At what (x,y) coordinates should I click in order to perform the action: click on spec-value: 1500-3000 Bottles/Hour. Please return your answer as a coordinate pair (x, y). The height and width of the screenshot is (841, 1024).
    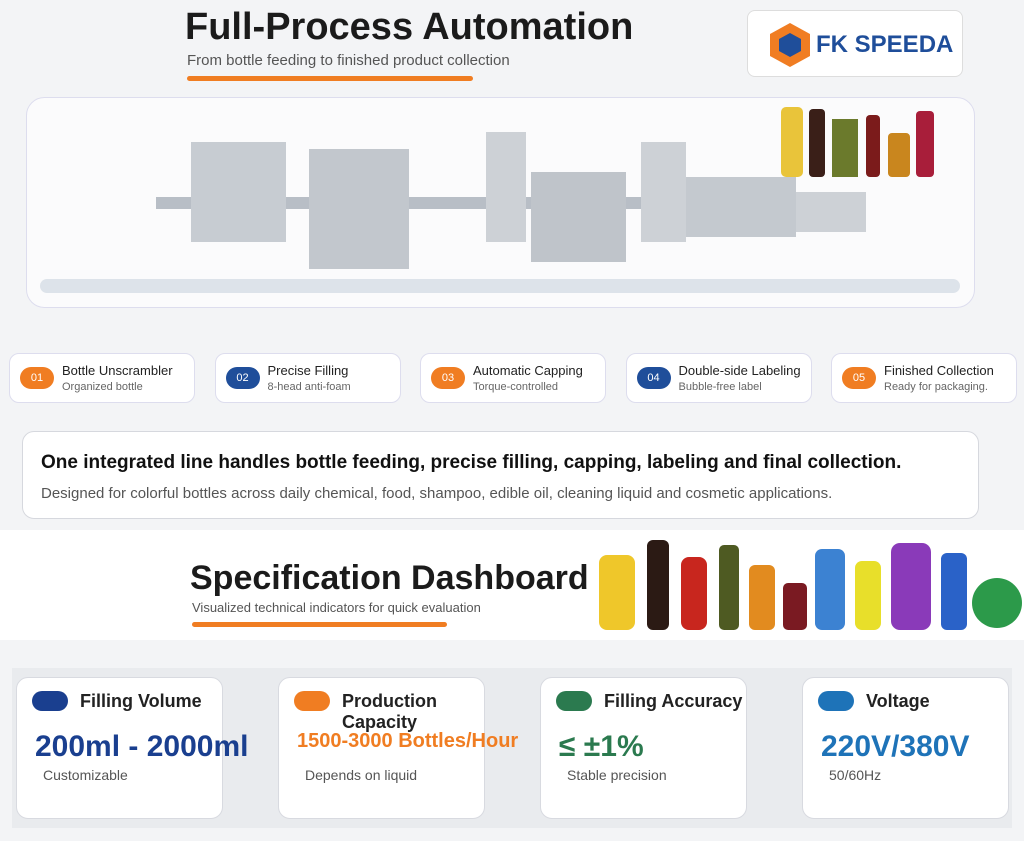
    Looking at the image, I should click on (408, 741).